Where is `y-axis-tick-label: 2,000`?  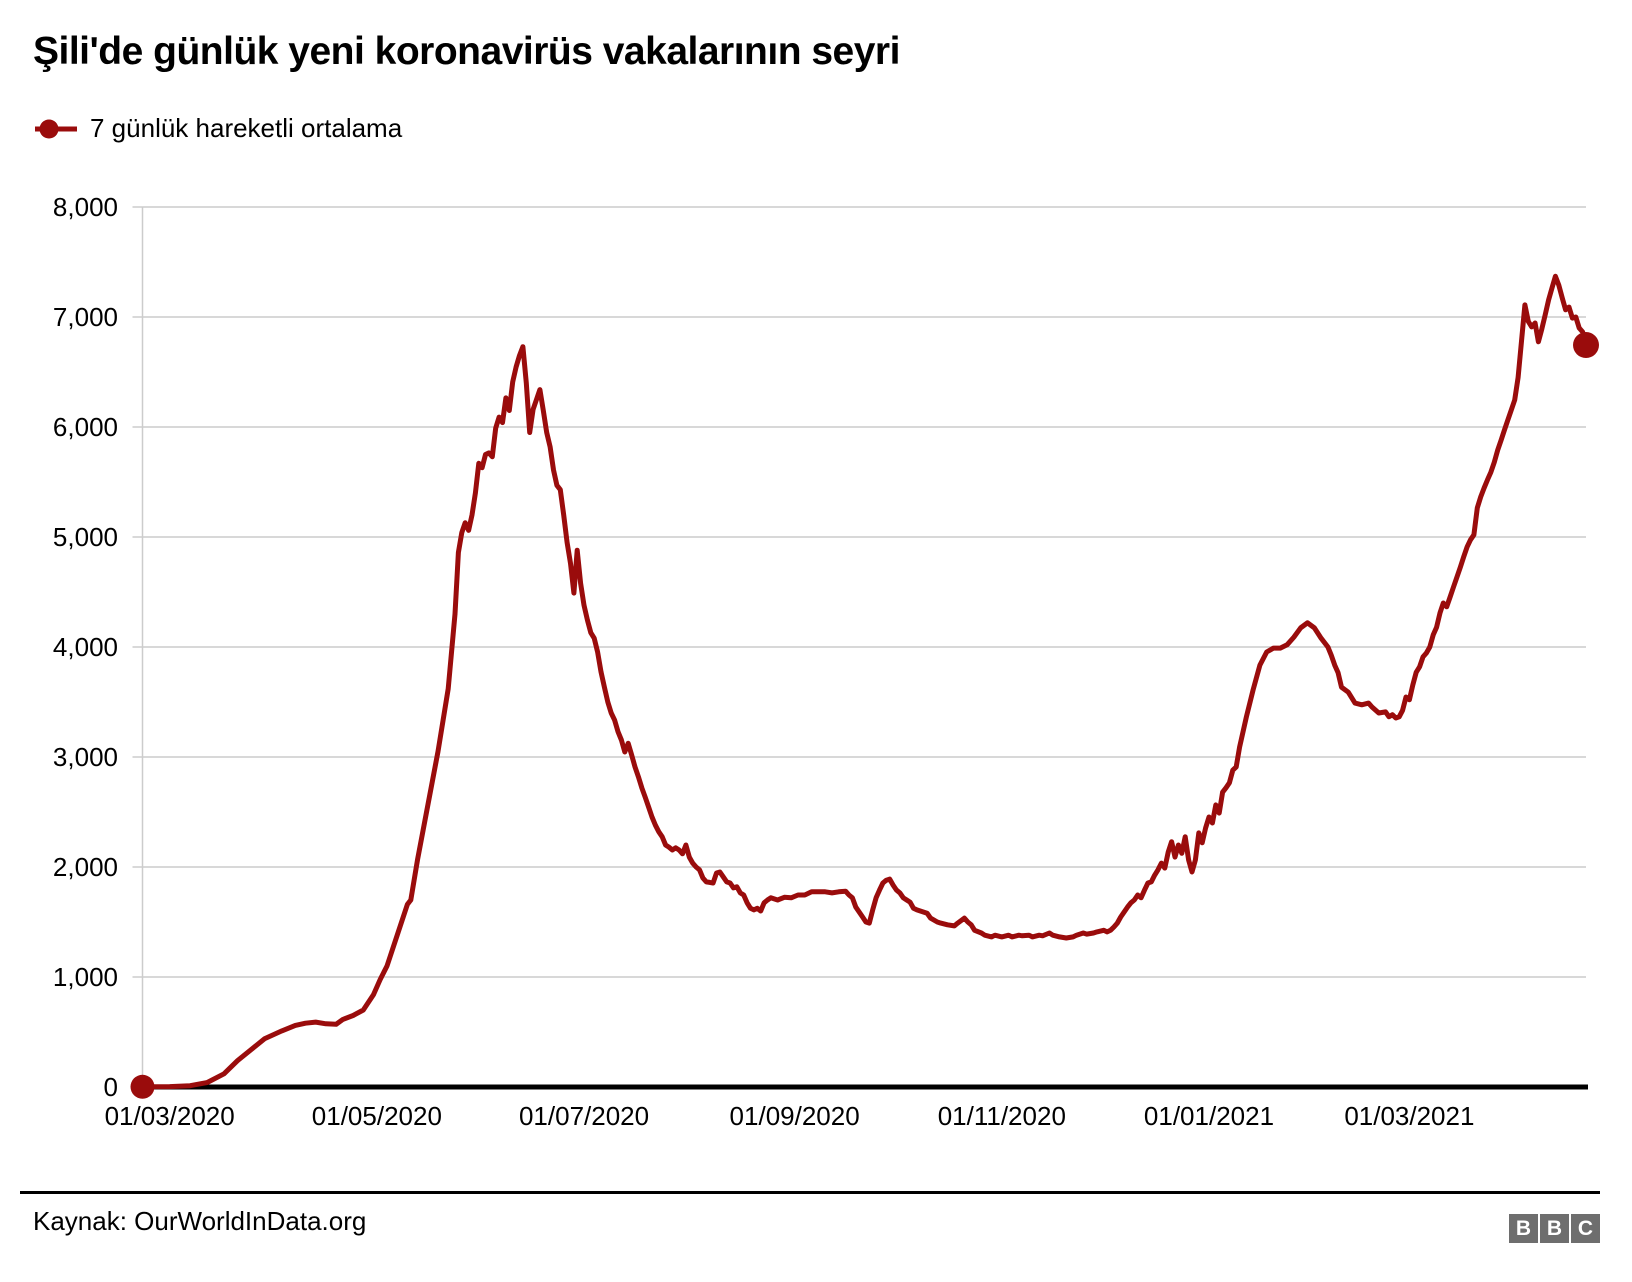 y-axis-tick-label: 2,000 is located at coordinates (85, 867).